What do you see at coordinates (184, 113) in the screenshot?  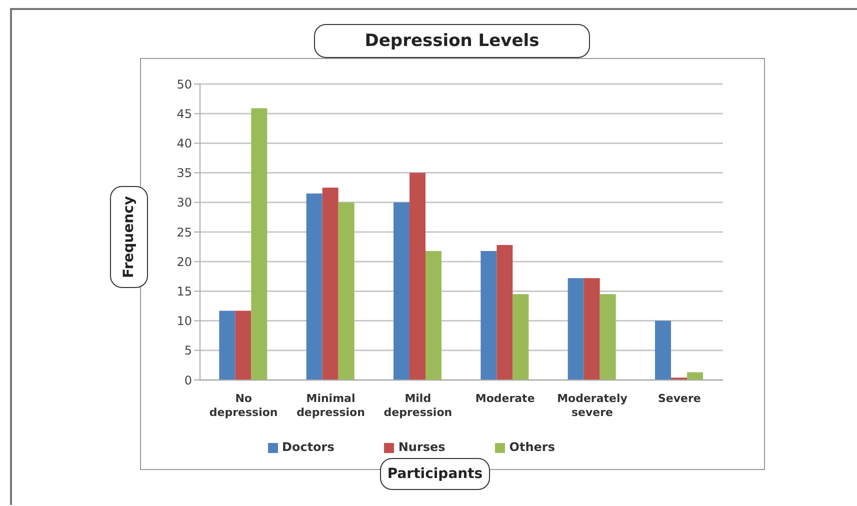 I see `y-tick-label: 45` at bounding box center [184, 113].